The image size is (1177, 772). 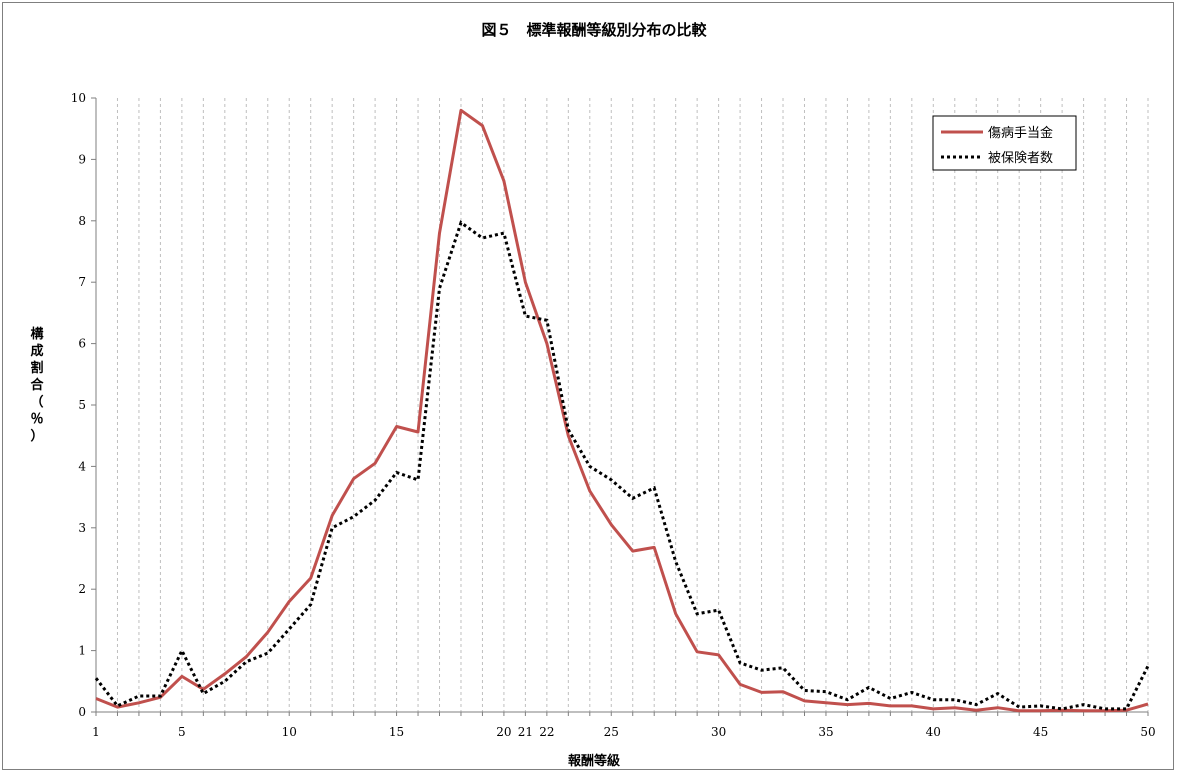 I want to click on x-tick-label: 30, so click(x=718, y=732).